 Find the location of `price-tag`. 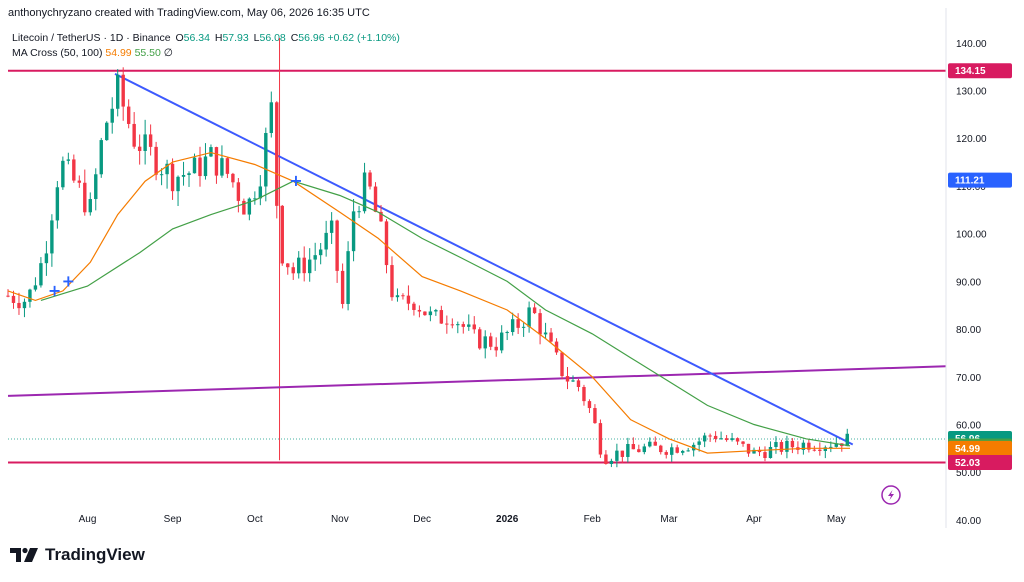

price-tag is located at coordinates (980, 462).